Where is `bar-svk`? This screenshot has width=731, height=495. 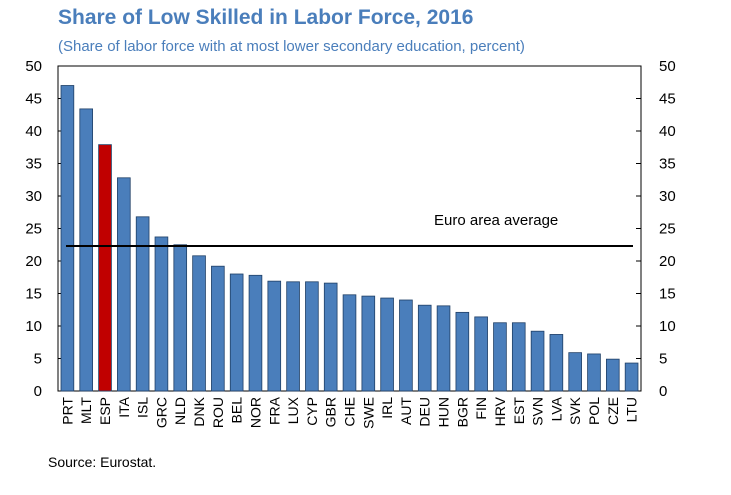 bar-svk is located at coordinates (575, 372).